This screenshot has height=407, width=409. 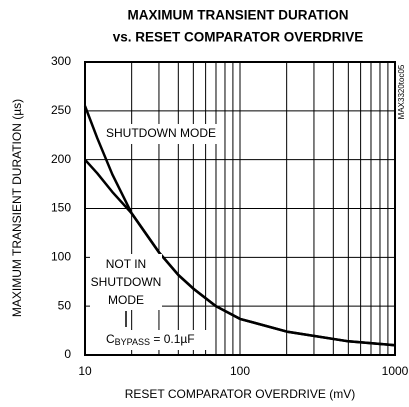 I want to click on side-label: MAX3320toc05, so click(x=401, y=91).